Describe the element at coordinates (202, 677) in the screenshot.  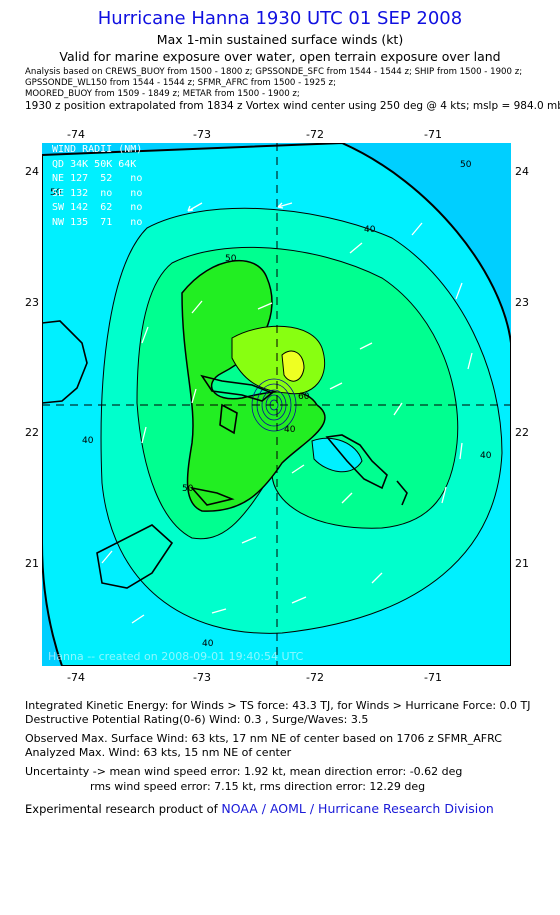
I see `lon-tick-bottom: -73` at that location.